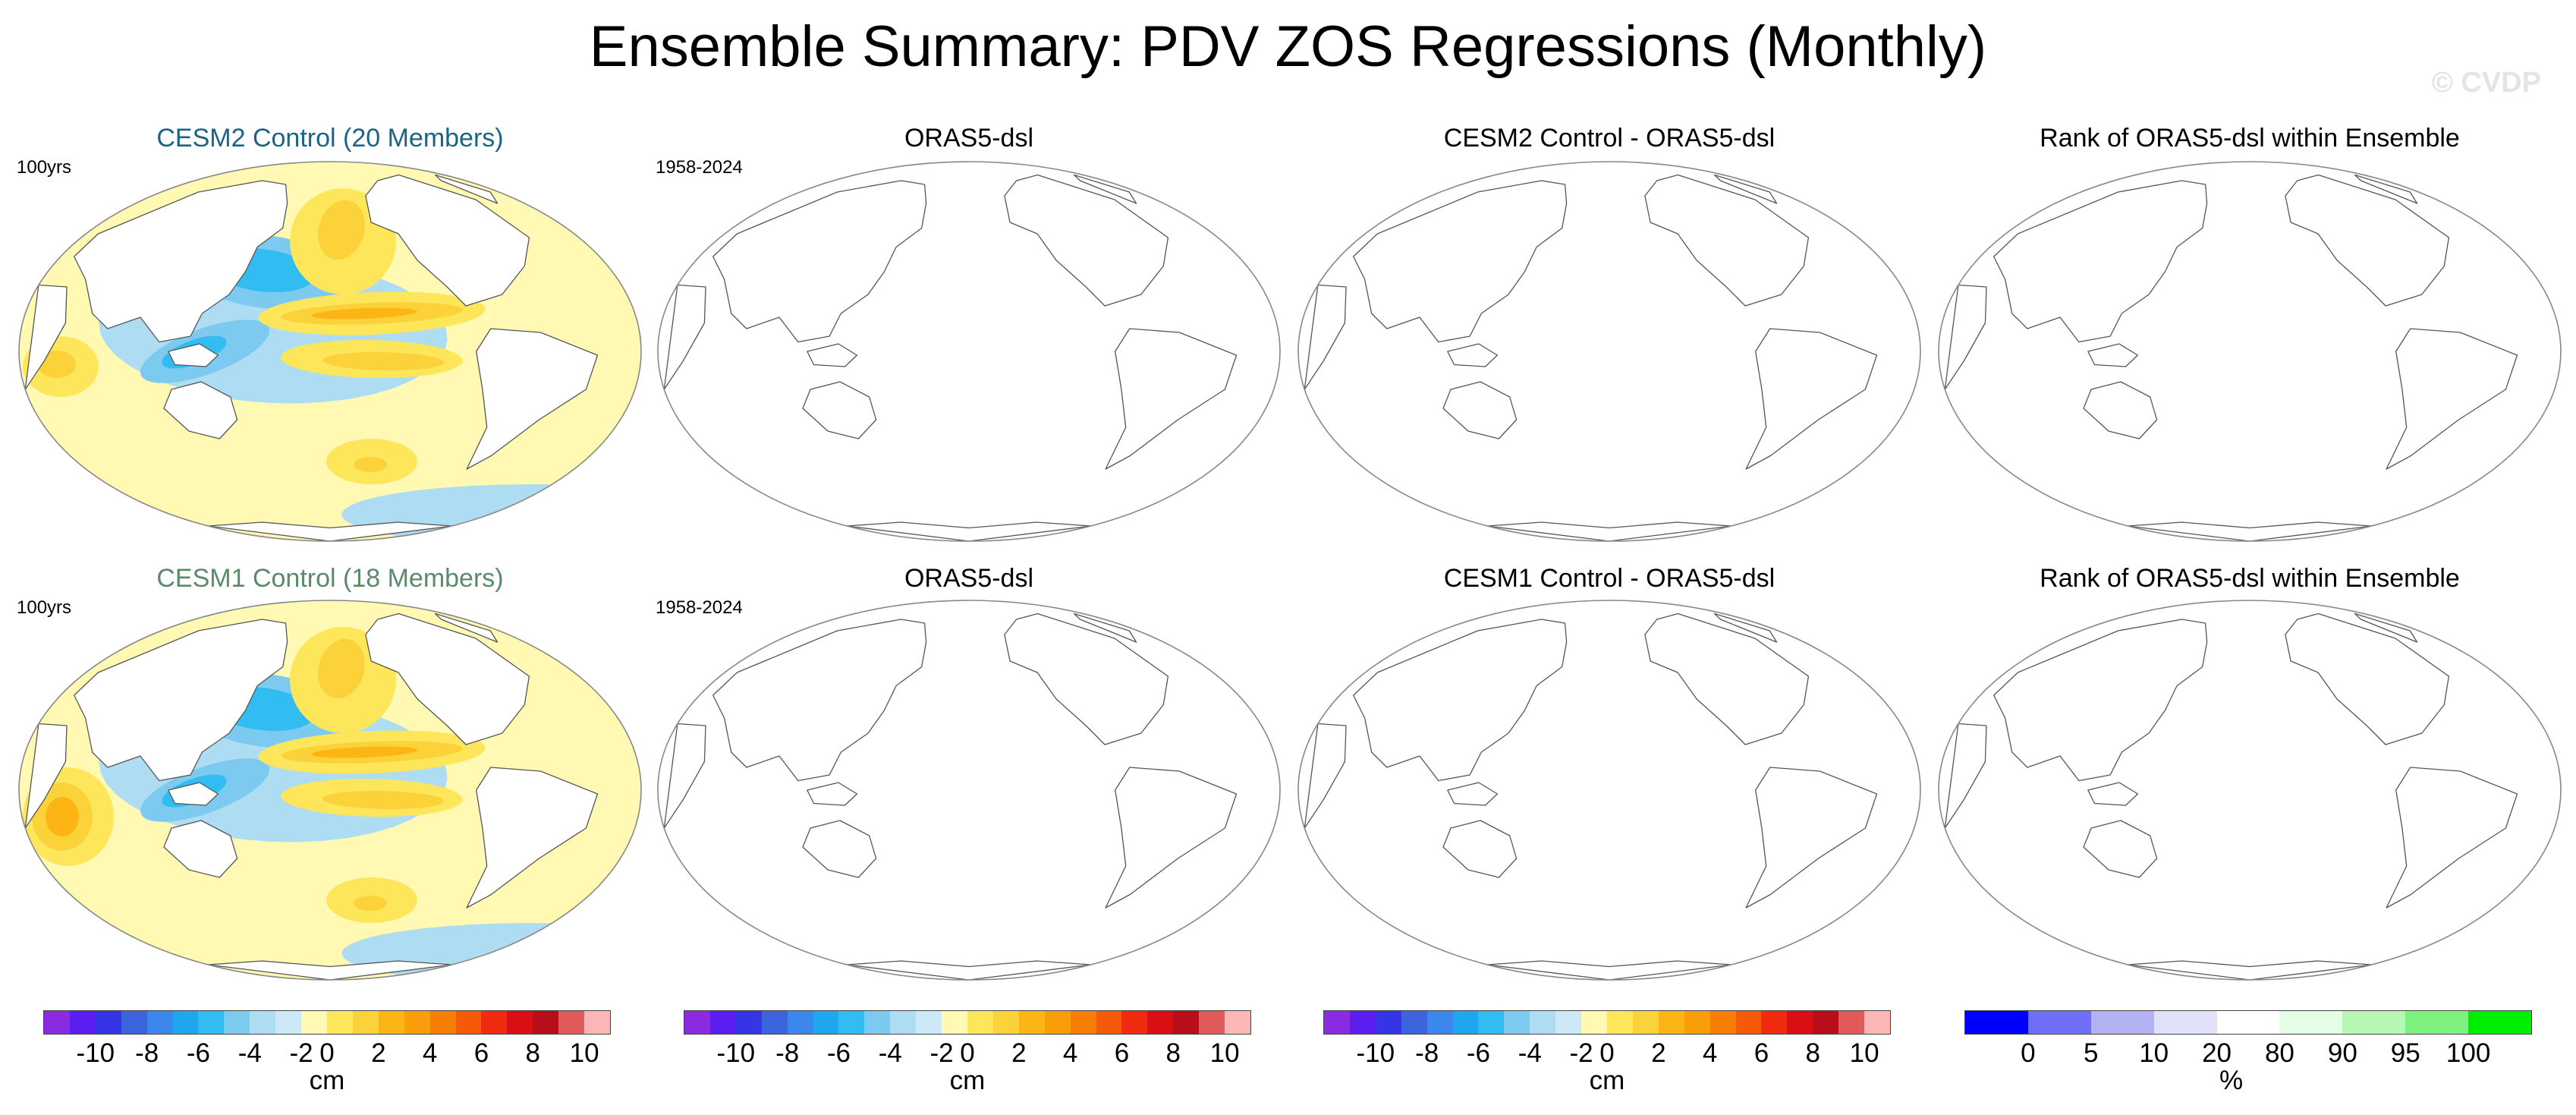 Image resolution: width=2576 pixels, height=1115 pixels. What do you see at coordinates (1761, 1053) in the screenshot?
I see `colorbar-tick-label: 6` at bounding box center [1761, 1053].